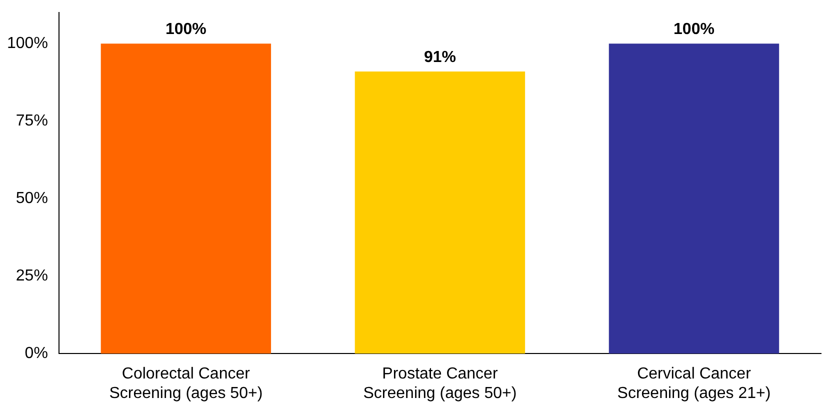 Image resolution: width=823 pixels, height=408 pixels. What do you see at coordinates (36, 353) in the screenshot?
I see `y-tick-label: 0%` at bounding box center [36, 353].